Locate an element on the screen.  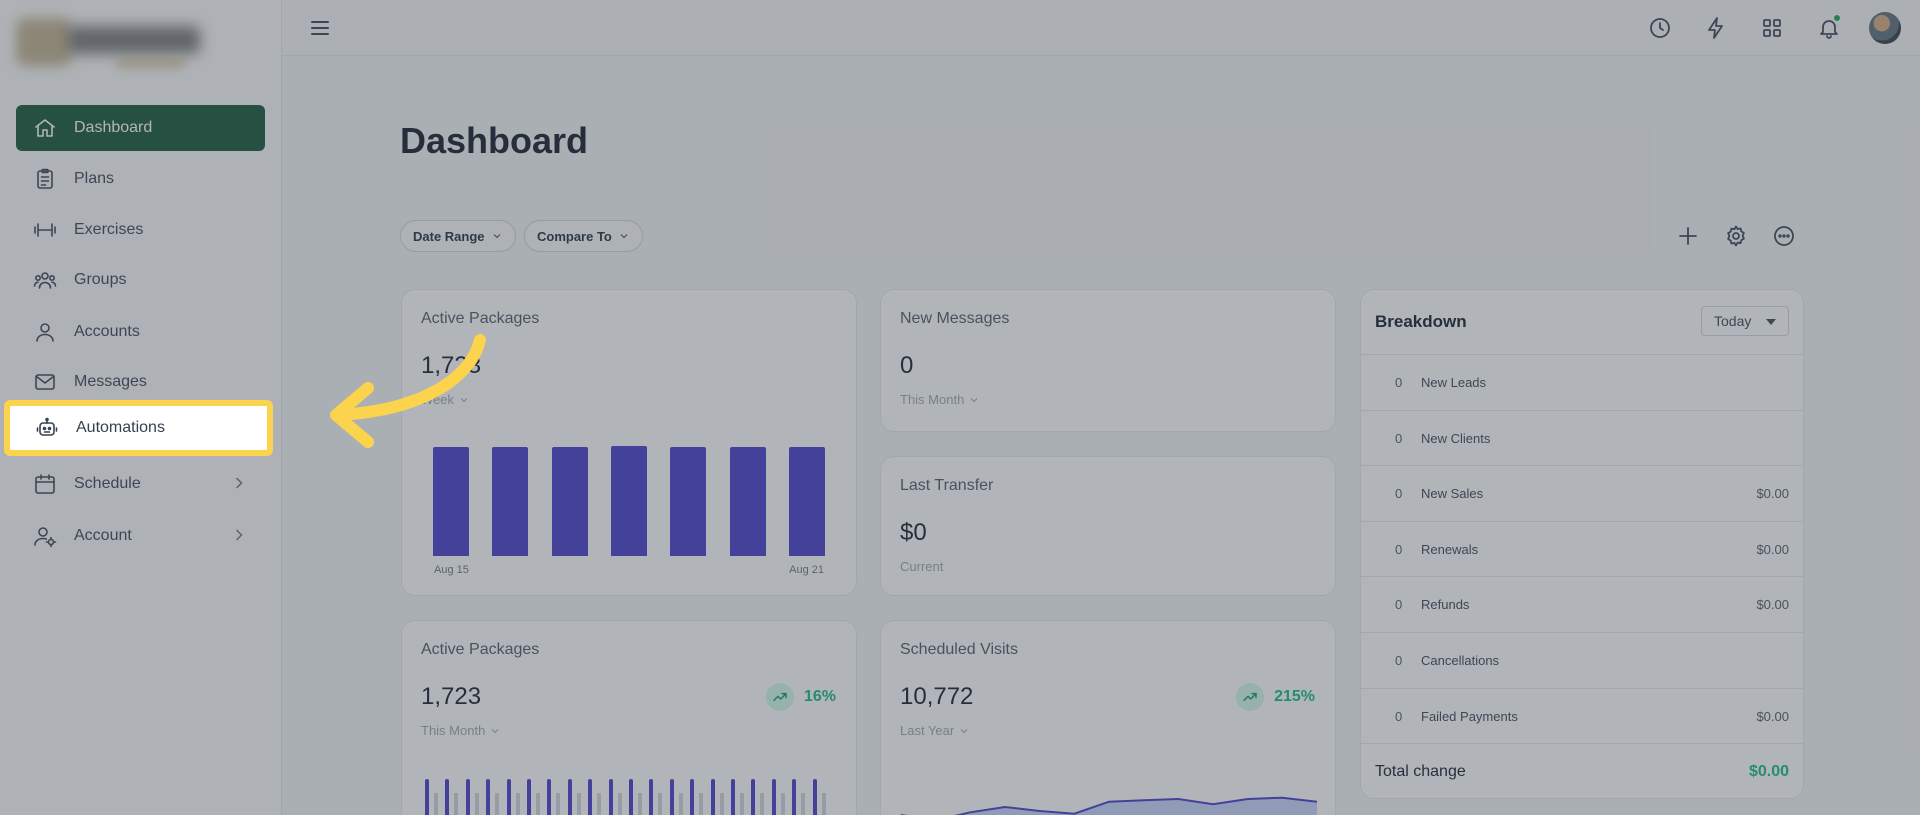
gear-icon is located at coordinates (1737, 237).